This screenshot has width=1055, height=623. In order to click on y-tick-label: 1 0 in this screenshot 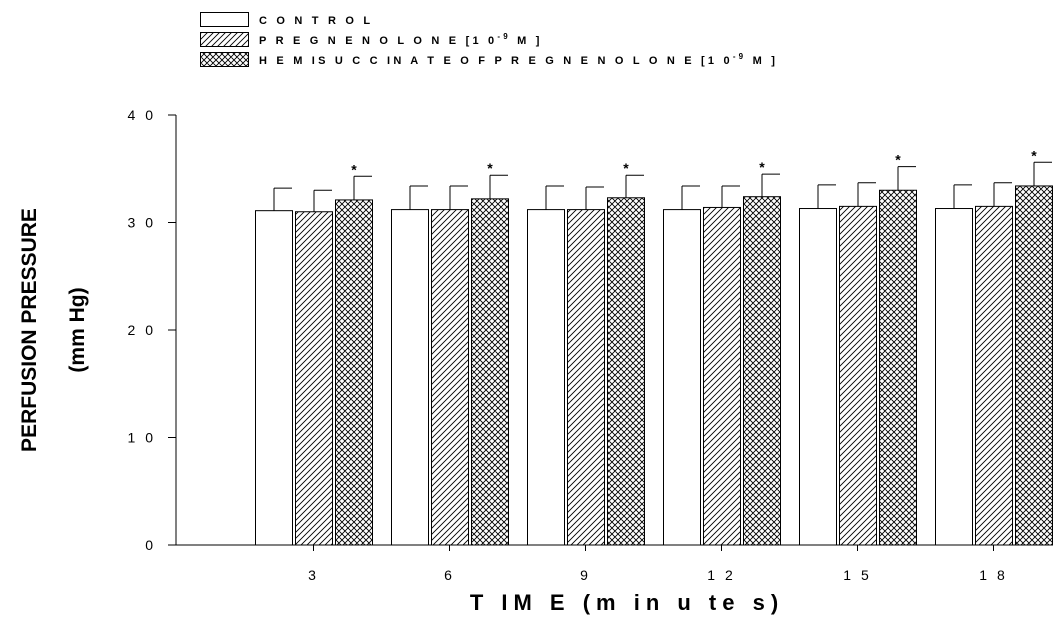, I will do `click(142, 438)`.